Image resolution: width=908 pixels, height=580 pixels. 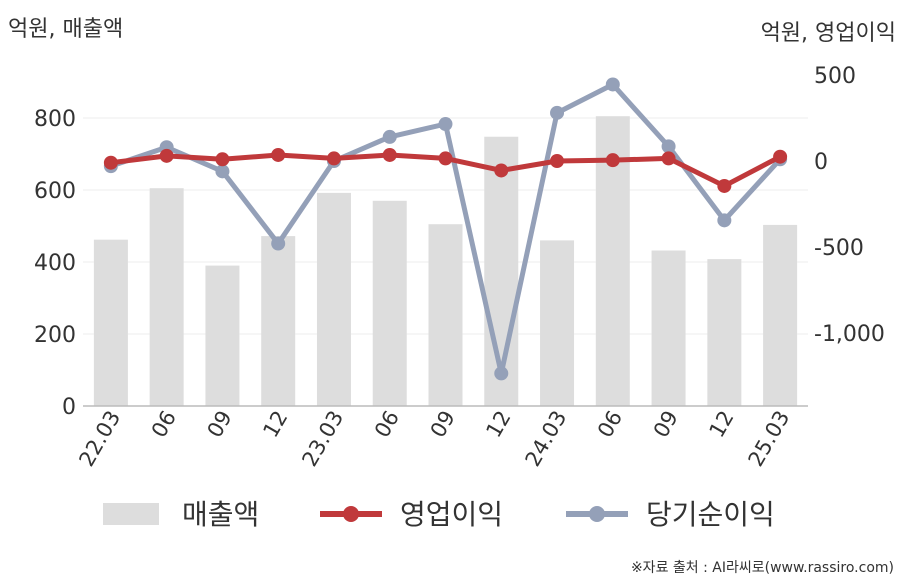 What do you see at coordinates (351, 514) in the screenshot?
I see `legend-marker-operating-income` at bounding box center [351, 514].